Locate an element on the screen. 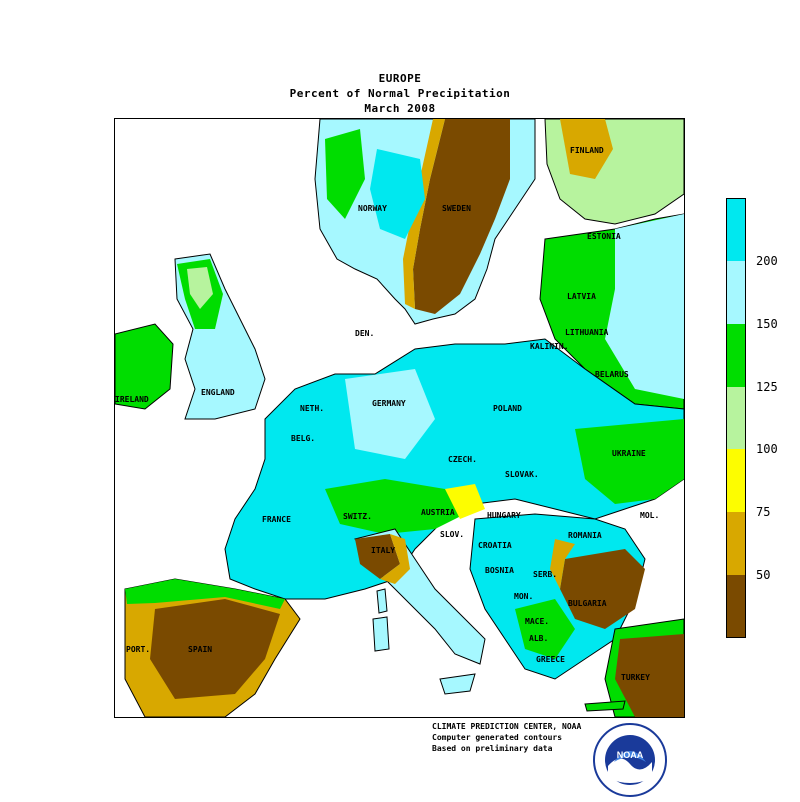 This screenshot has height=802, width=800. label-finland: FINLAND is located at coordinates (587, 150).